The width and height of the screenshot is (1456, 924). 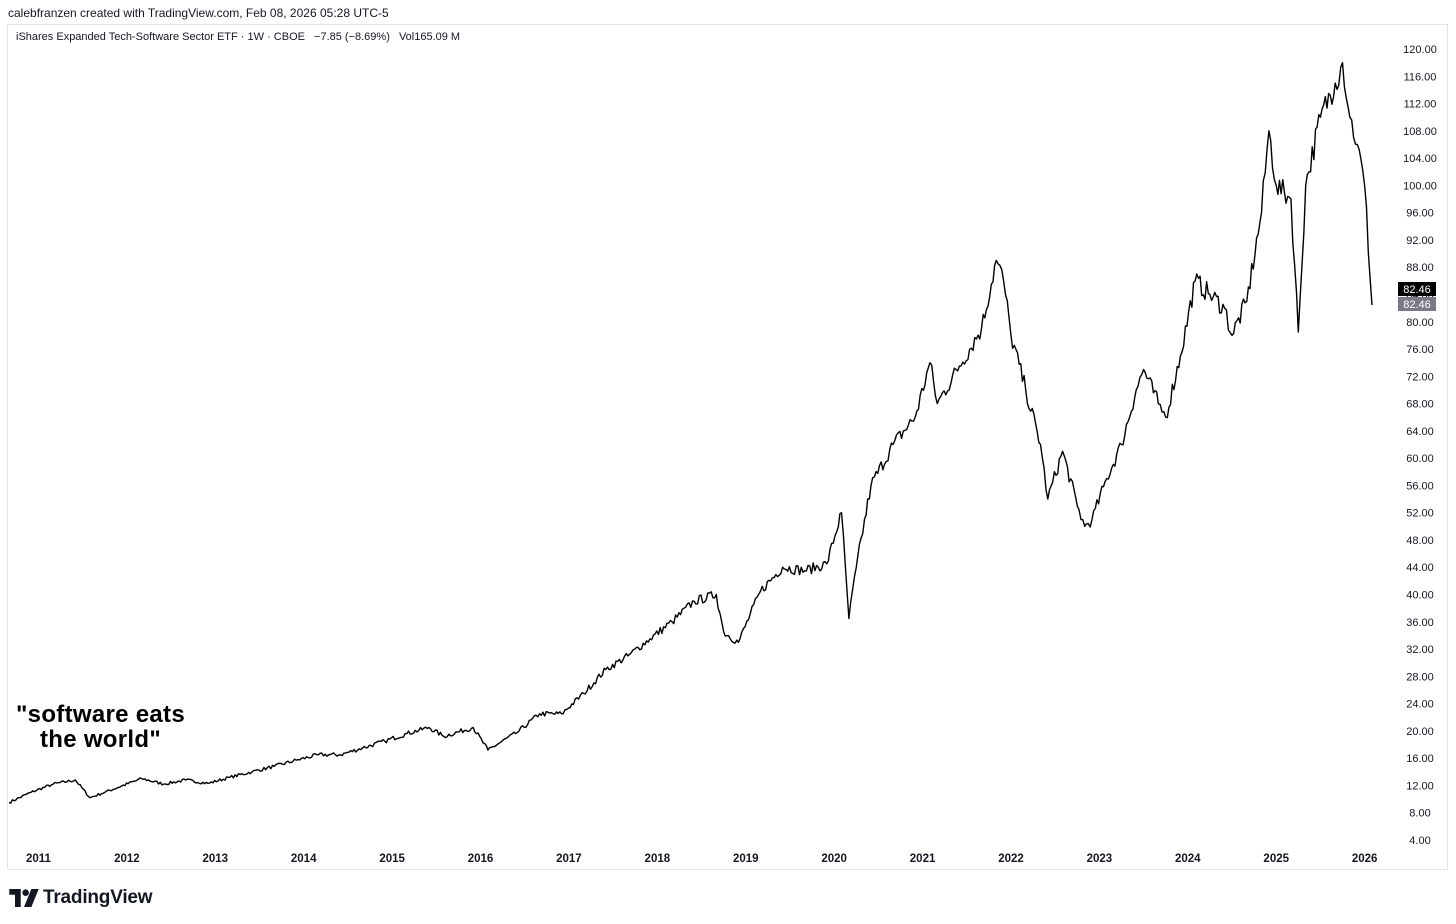 What do you see at coordinates (1420, 623) in the screenshot?
I see `y-tick-label: 36.00` at bounding box center [1420, 623].